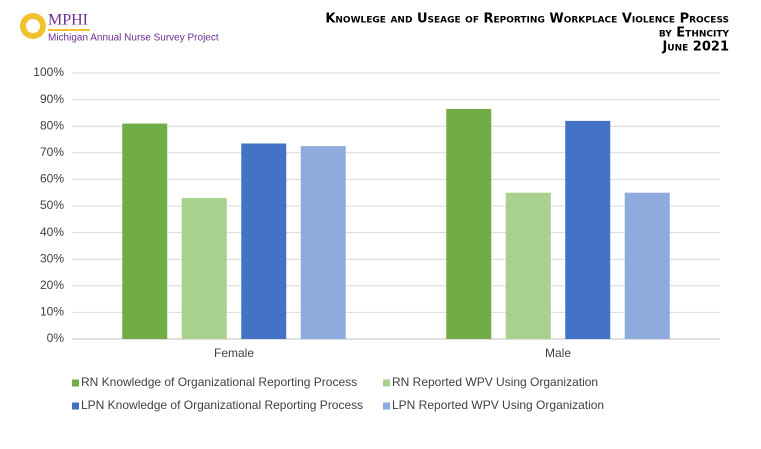  What do you see at coordinates (48, 72) in the screenshot?
I see `y-tick-label: 100%` at bounding box center [48, 72].